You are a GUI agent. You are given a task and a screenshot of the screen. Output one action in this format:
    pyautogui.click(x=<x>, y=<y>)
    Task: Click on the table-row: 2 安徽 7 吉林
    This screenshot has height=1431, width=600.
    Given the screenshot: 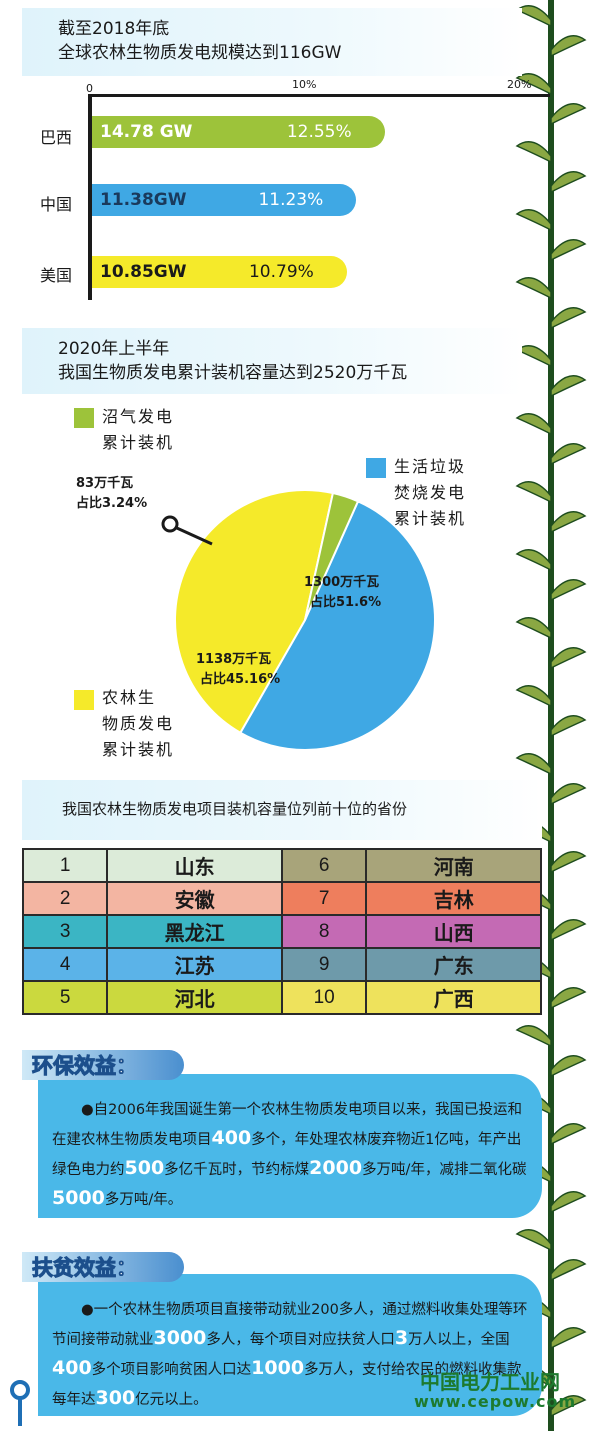 What is the action you would take?
    pyautogui.click(x=281, y=898)
    